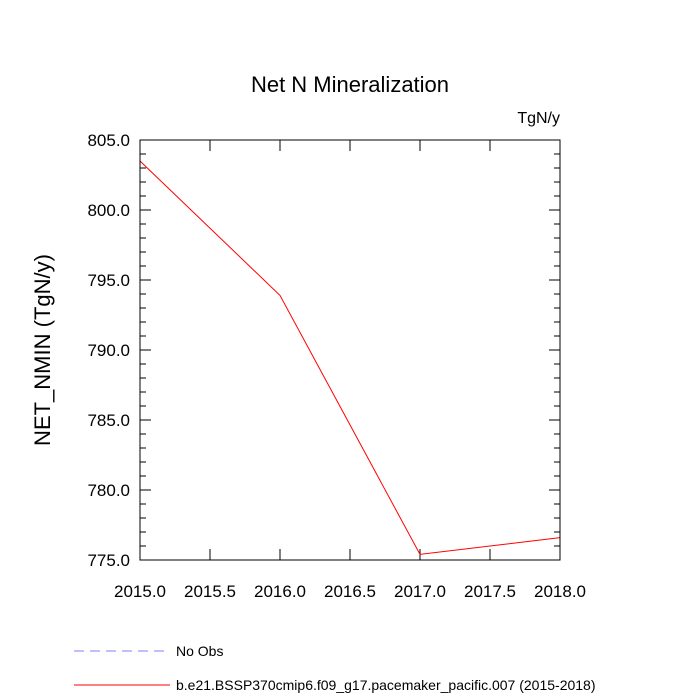 The height and width of the screenshot is (700, 700). Describe the element at coordinates (108, 560) in the screenshot. I see `y-tick-label: 775.0` at that location.